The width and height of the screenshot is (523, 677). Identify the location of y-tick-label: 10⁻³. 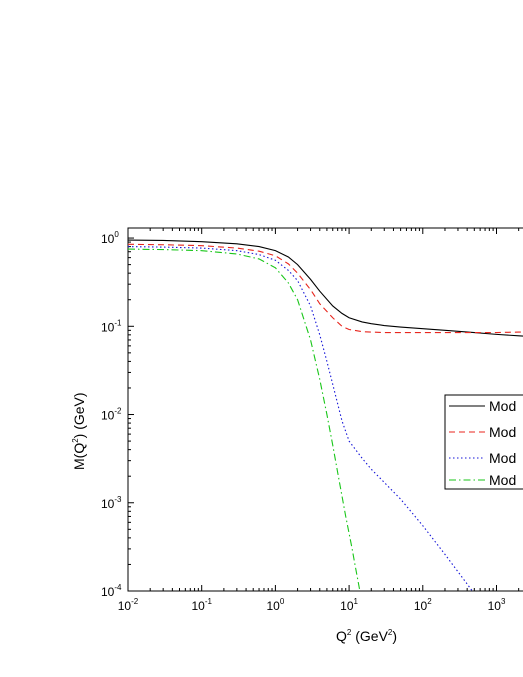
(111, 503).